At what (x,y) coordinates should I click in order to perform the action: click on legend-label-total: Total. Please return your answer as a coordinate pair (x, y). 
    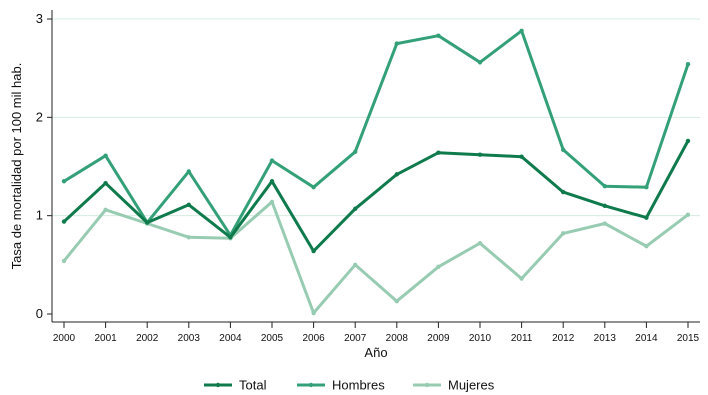
    Looking at the image, I should click on (253, 385).